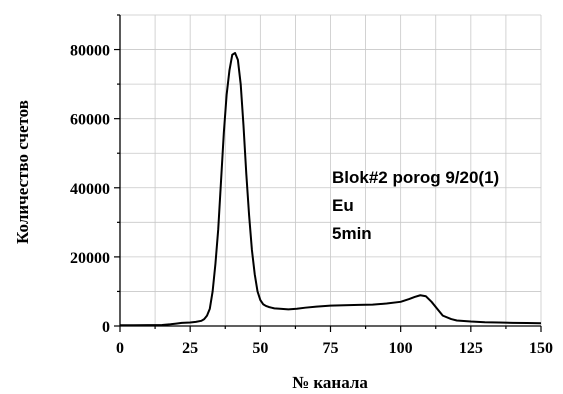 This screenshot has width=563, height=394. What do you see at coordinates (343, 205) in the screenshot?
I see `annotation-source: Eu` at bounding box center [343, 205].